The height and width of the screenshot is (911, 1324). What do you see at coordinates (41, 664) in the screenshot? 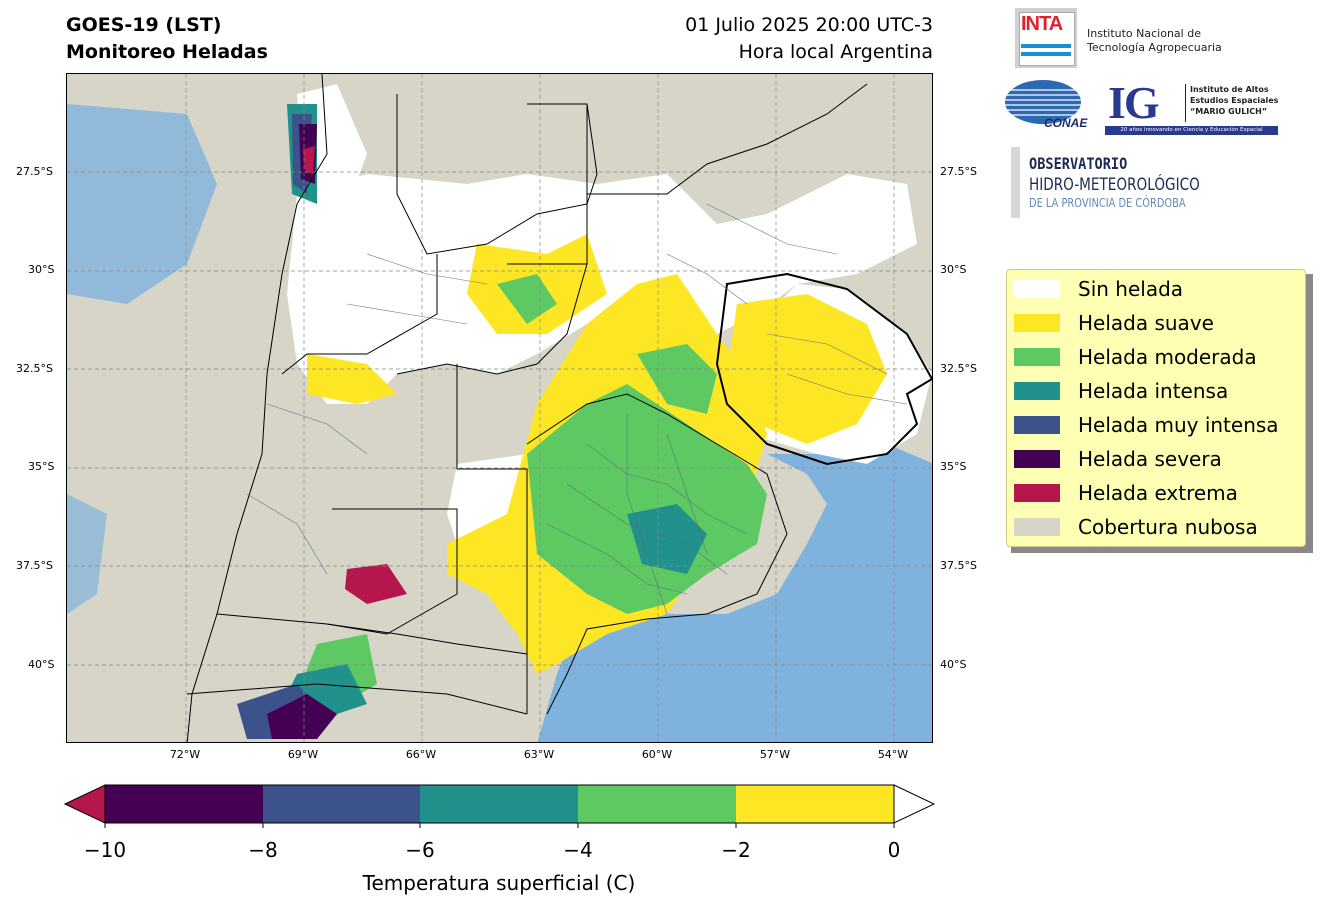
I see `lat-label-left: 40°S` at bounding box center [41, 664].